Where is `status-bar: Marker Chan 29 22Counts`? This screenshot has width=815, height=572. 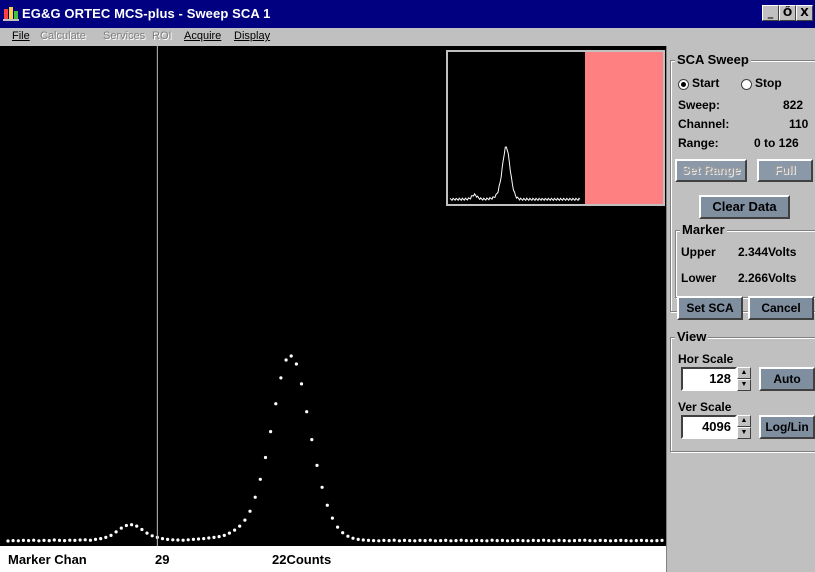 status-bar: Marker Chan 29 22Counts is located at coordinates (333, 559).